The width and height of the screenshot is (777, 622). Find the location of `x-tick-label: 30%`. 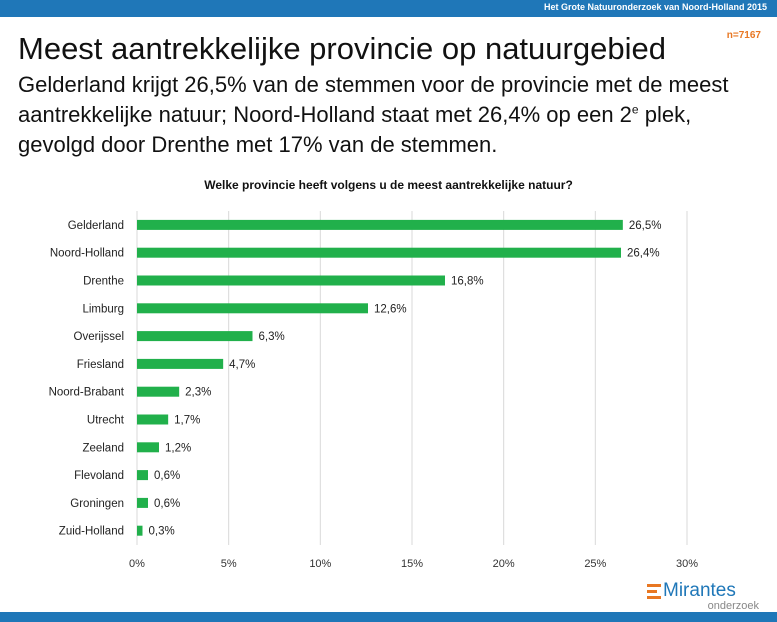

x-tick-label: 30% is located at coordinates (687, 564).